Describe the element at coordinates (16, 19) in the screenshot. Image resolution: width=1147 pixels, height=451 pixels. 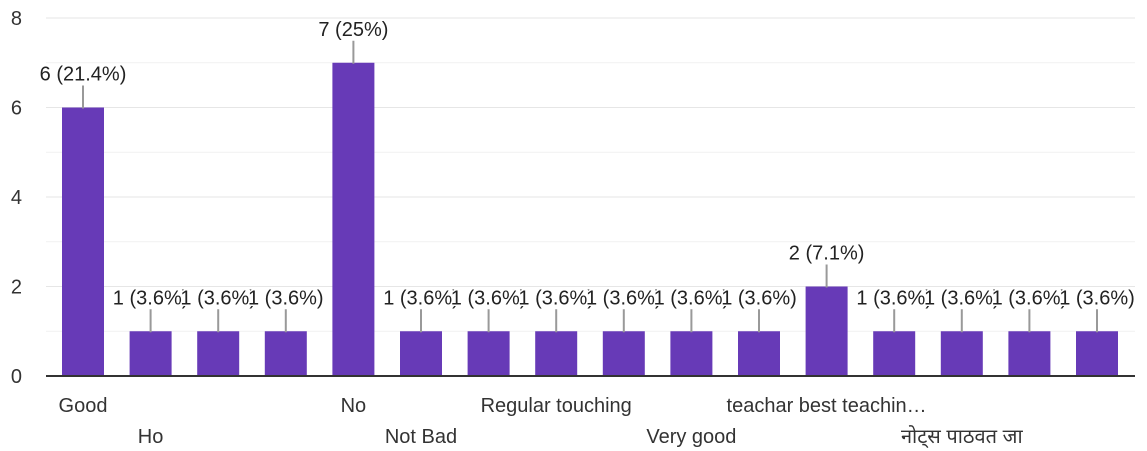
I see `y-tick-label: 8` at that location.